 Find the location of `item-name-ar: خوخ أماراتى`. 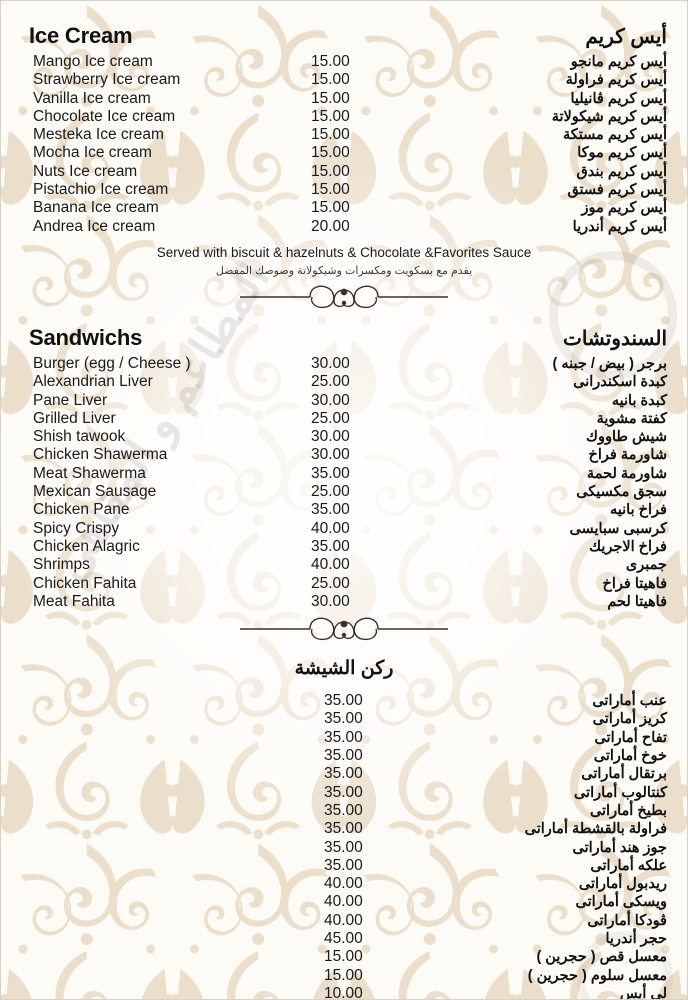

item-name-ar: خوخ أماراتى is located at coordinates (630, 756).